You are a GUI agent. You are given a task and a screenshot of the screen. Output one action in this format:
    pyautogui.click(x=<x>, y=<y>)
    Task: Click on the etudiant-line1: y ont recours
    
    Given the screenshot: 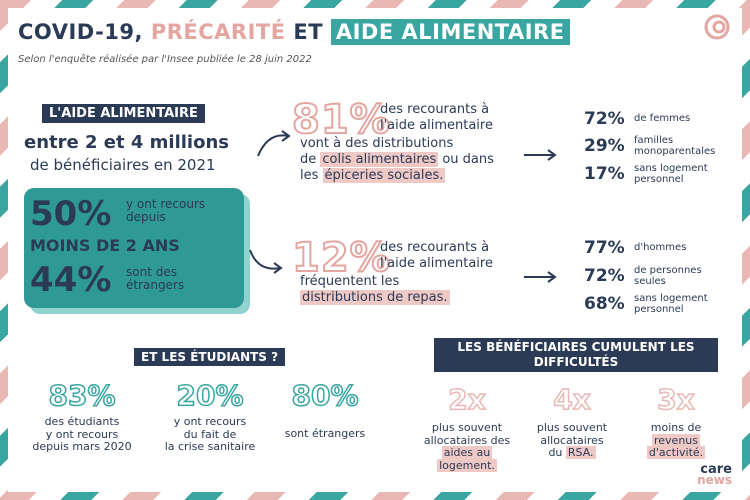 What is the action you would take?
    pyautogui.click(x=210, y=421)
    